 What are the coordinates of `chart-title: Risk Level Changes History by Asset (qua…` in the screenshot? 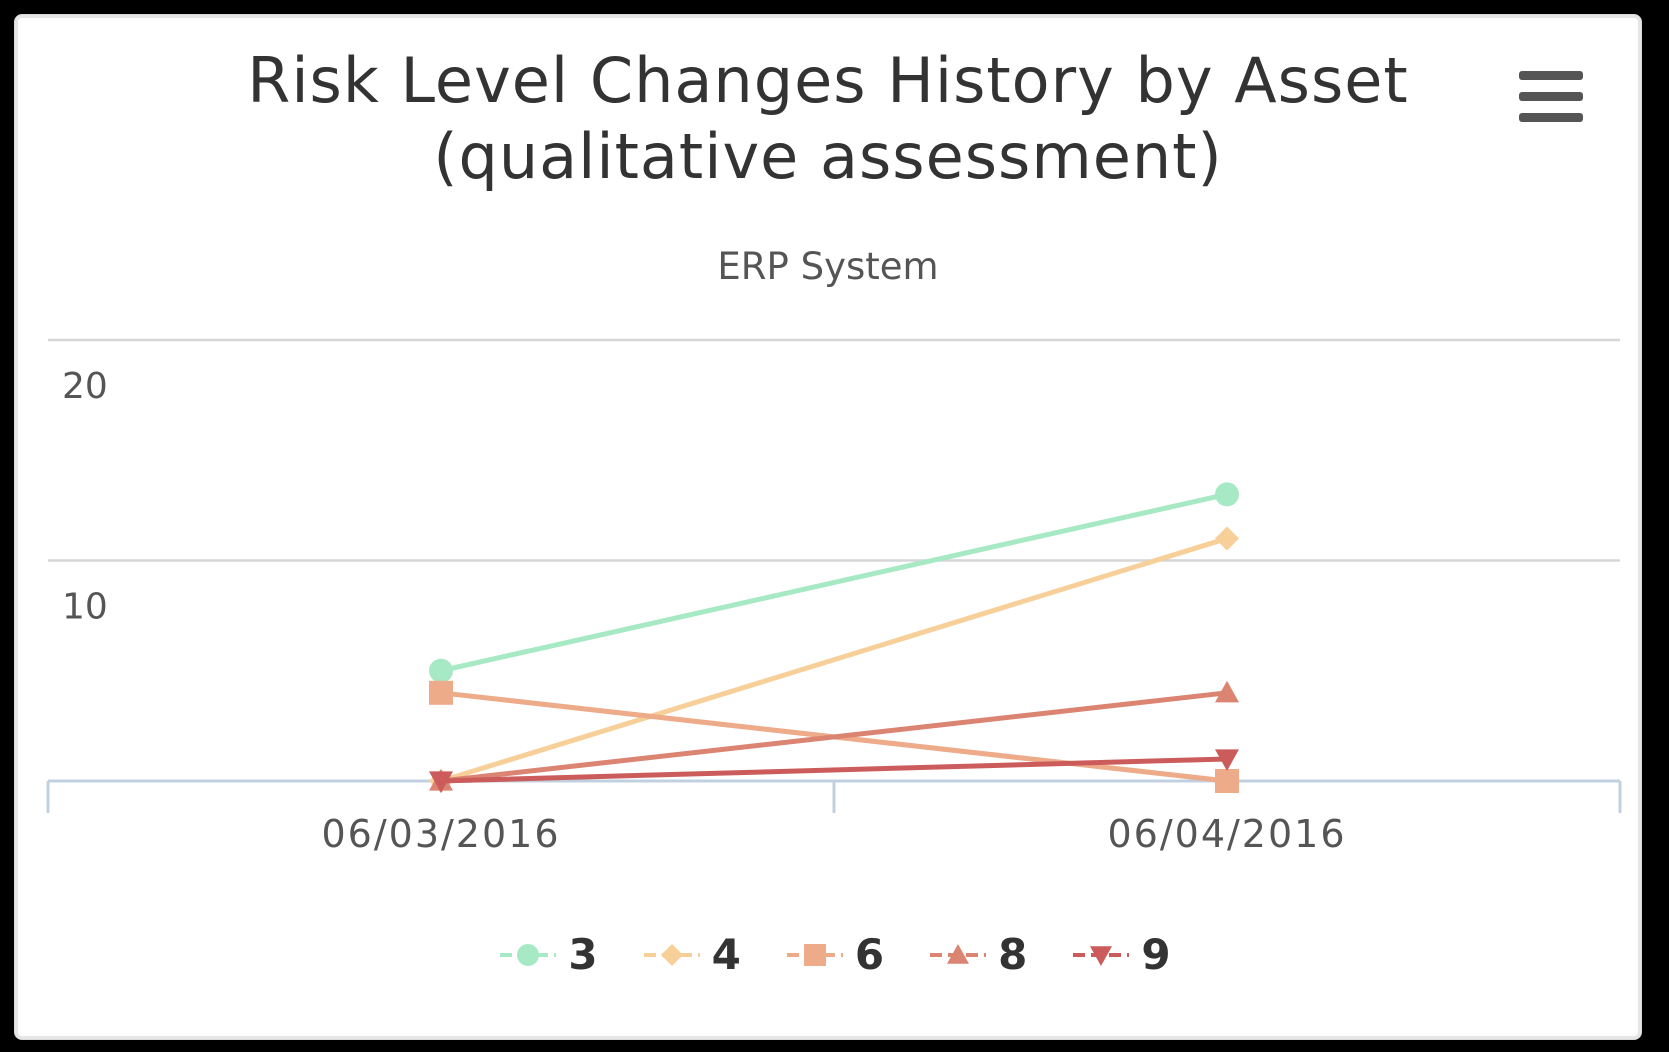 It's located at (828, 119).